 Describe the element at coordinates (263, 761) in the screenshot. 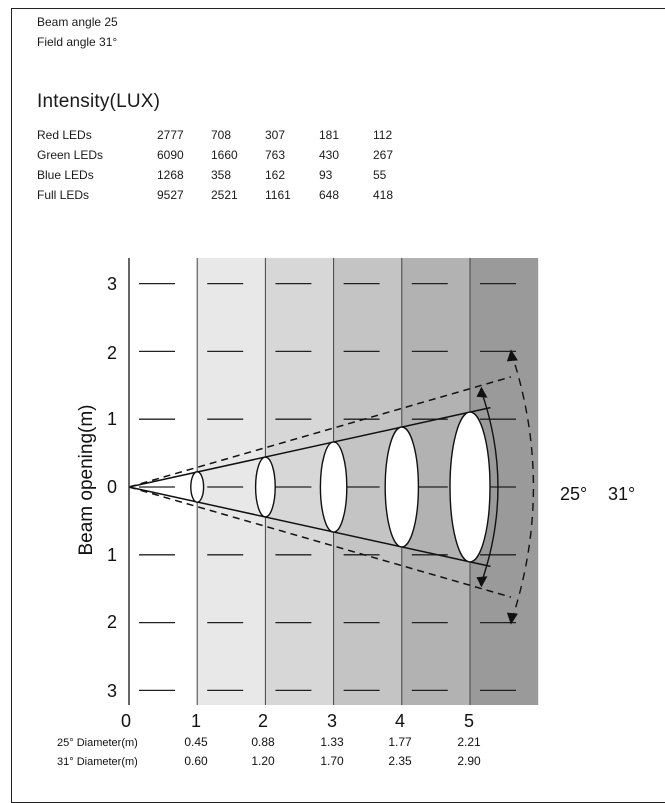

I see `diameter-value: 1.20` at that location.